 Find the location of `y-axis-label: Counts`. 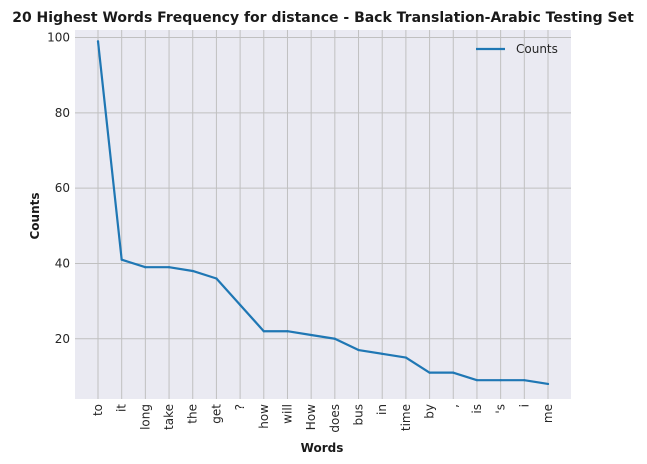

y-axis-label: Counts is located at coordinates (35, 215).